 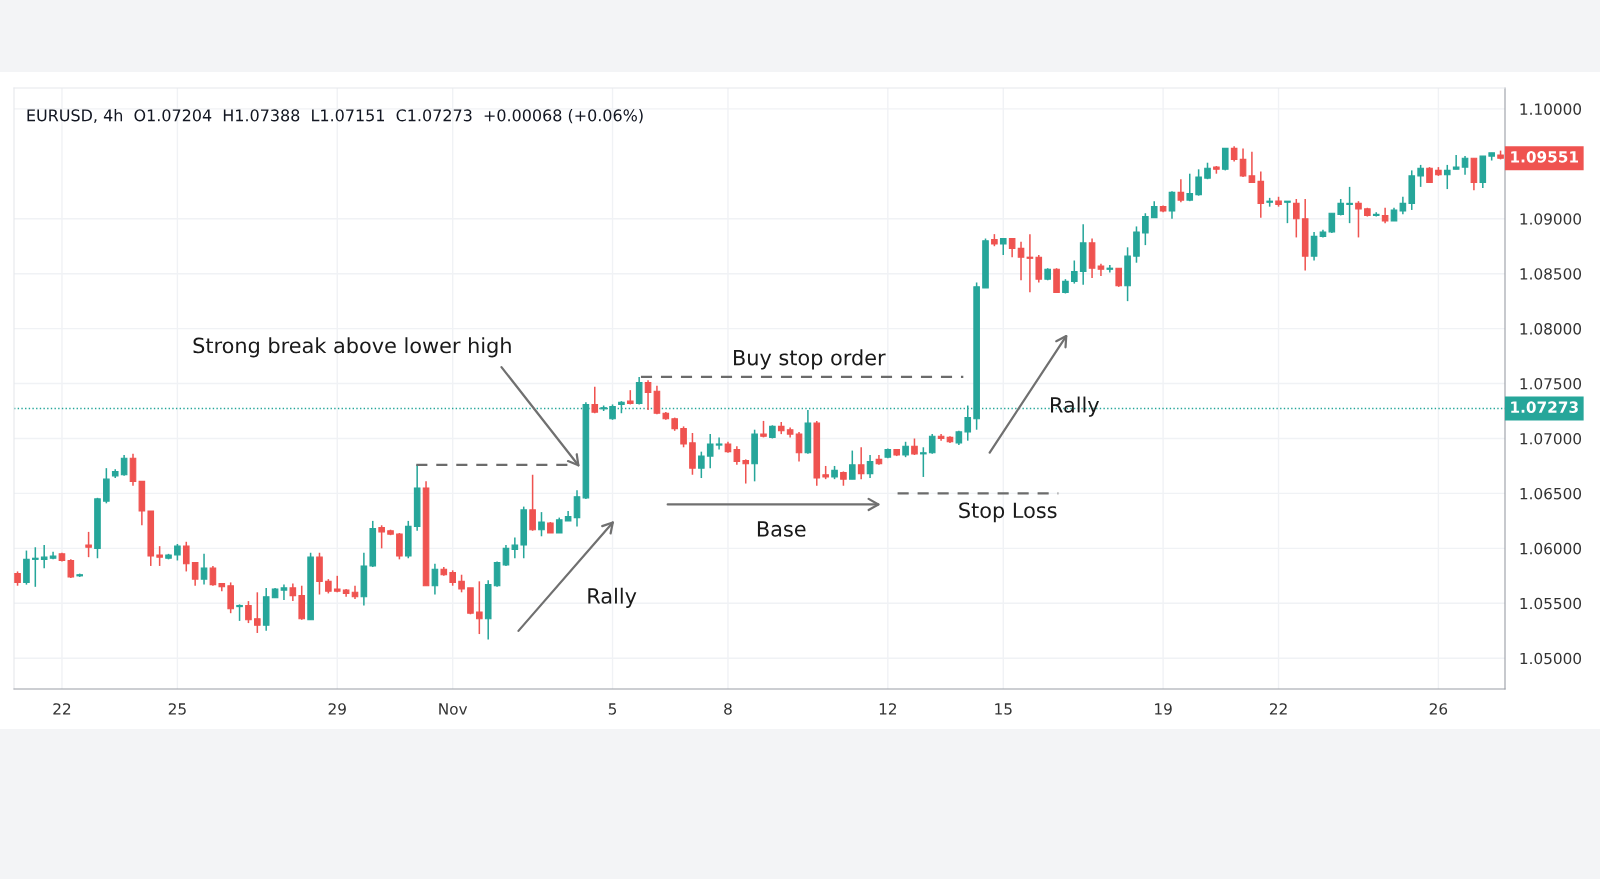 I want to click on x-tick-label: 29, so click(x=337, y=709).